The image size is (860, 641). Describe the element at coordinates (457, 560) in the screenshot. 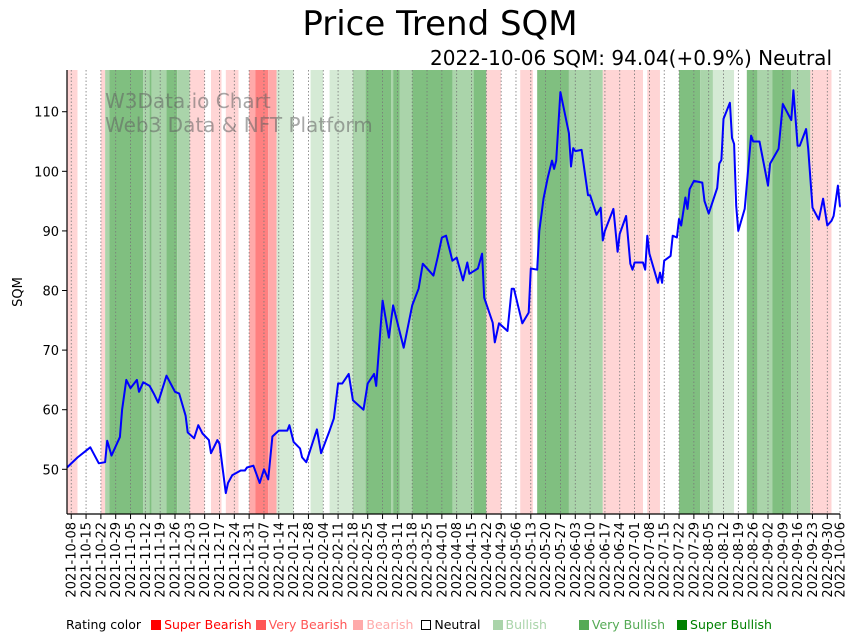

I see `x-tick-label: 2022-04-08` at that location.